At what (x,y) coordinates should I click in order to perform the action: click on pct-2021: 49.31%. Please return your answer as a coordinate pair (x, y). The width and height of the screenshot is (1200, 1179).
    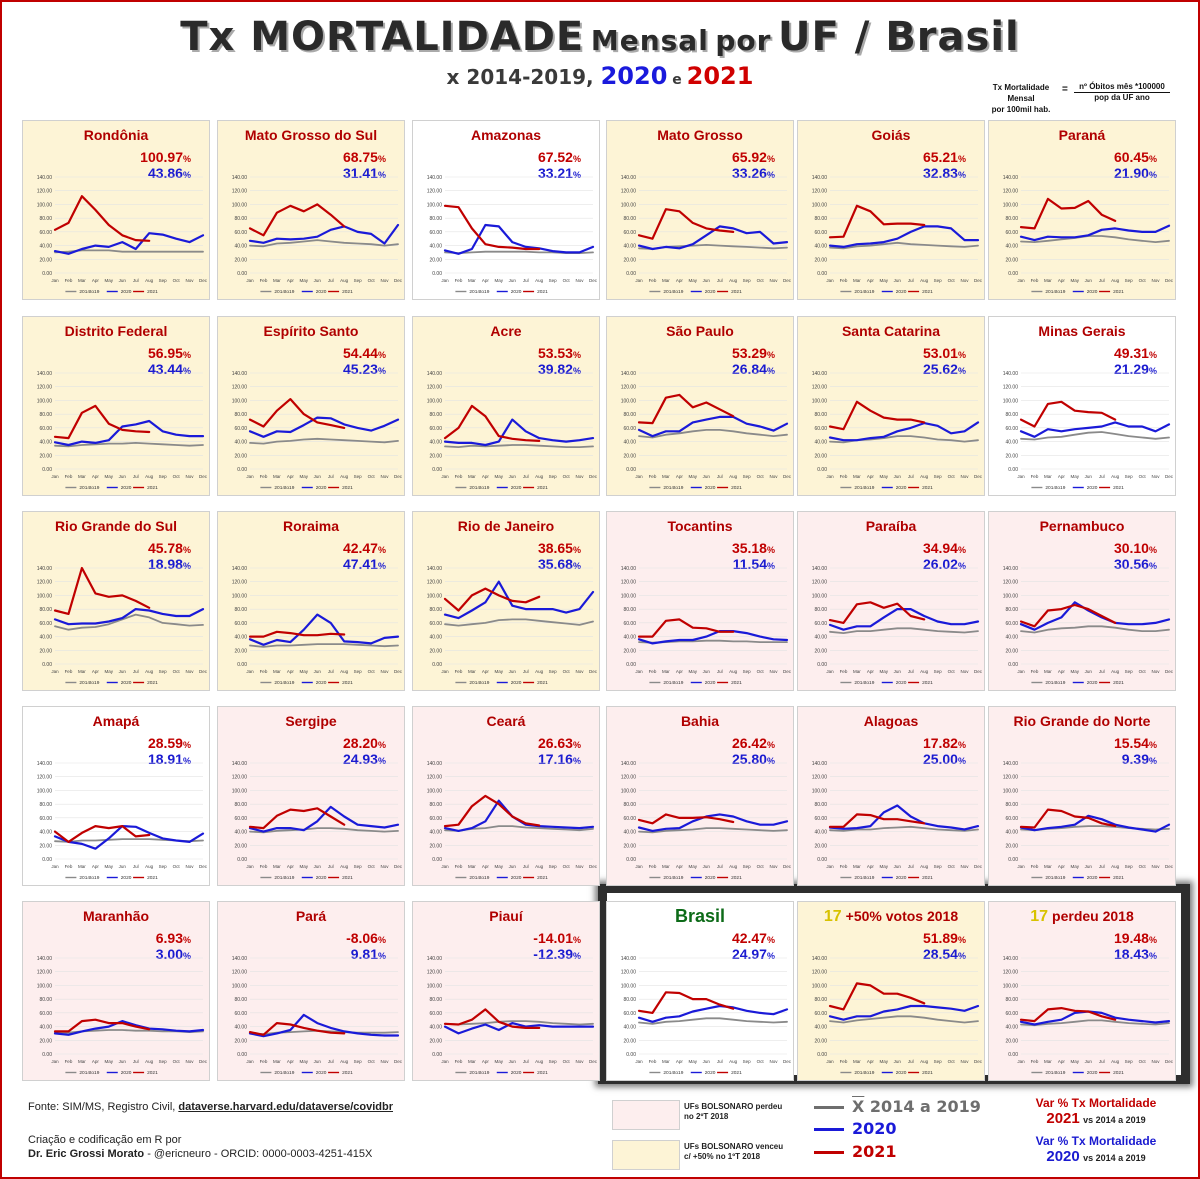
    Looking at the image, I should click on (1135, 353).